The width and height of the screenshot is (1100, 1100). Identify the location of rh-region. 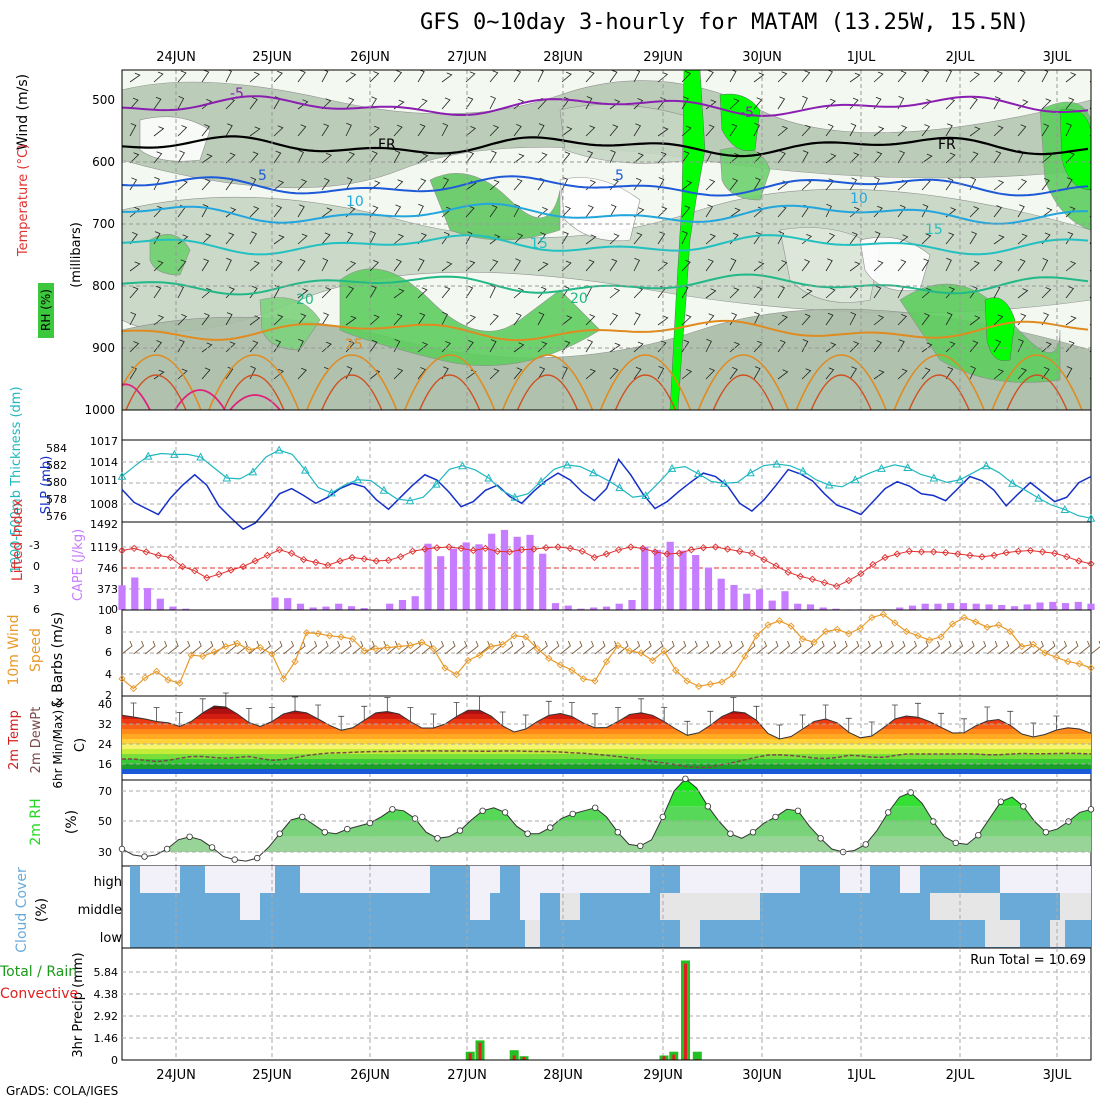
(600, 209).